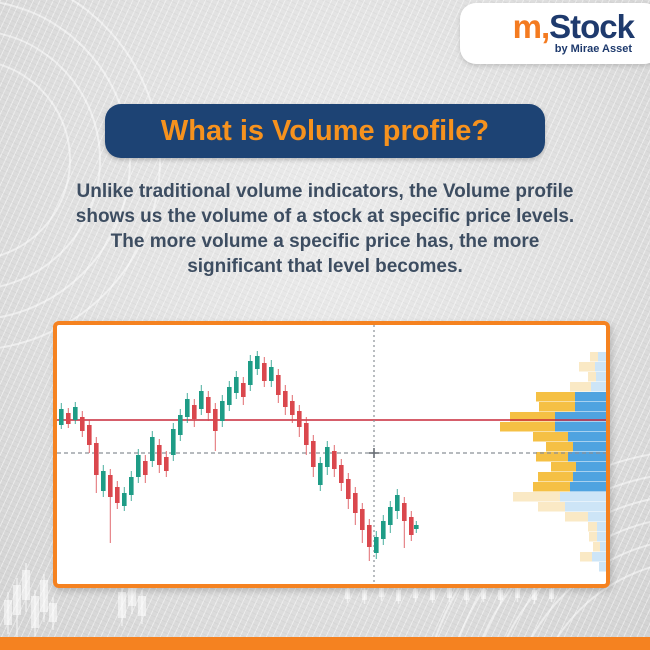 The image size is (650, 650). Describe the element at coordinates (325, 643) in the screenshot. I see `footer-accent-bar` at that location.